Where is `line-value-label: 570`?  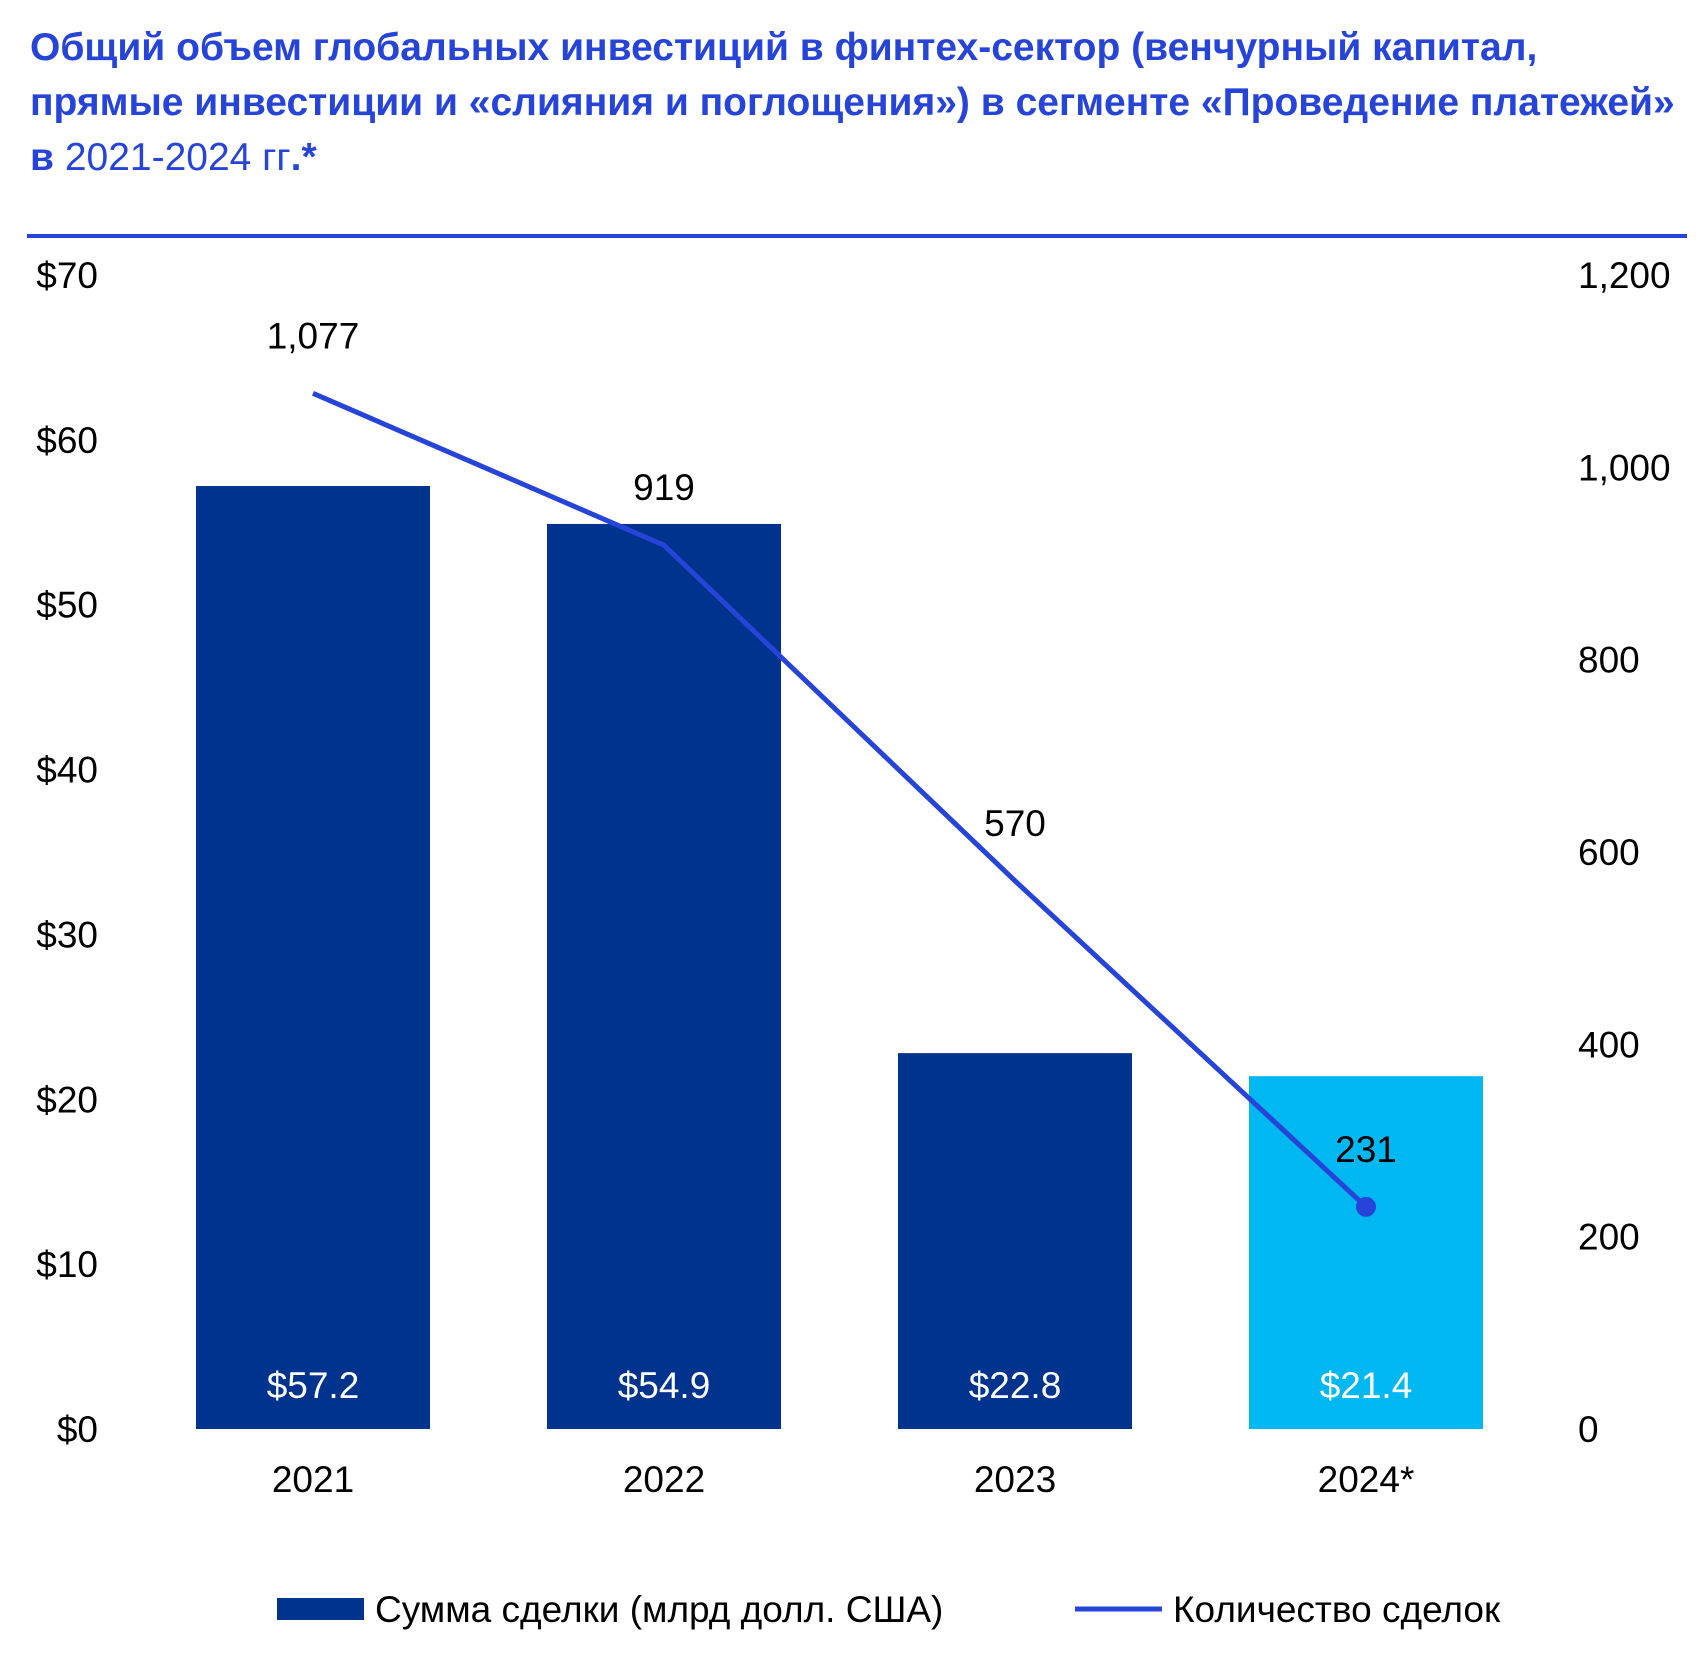 line-value-label: 570 is located at coordinates (1015, 823).